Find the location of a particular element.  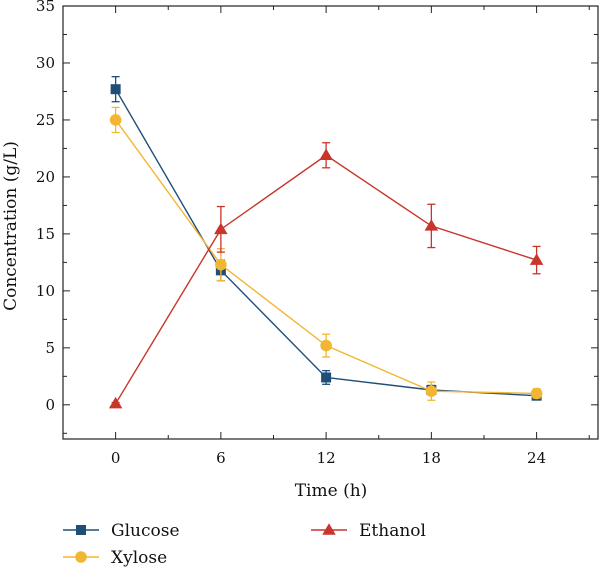

x-tick-label: 6 is located at coordinates (221, 458).